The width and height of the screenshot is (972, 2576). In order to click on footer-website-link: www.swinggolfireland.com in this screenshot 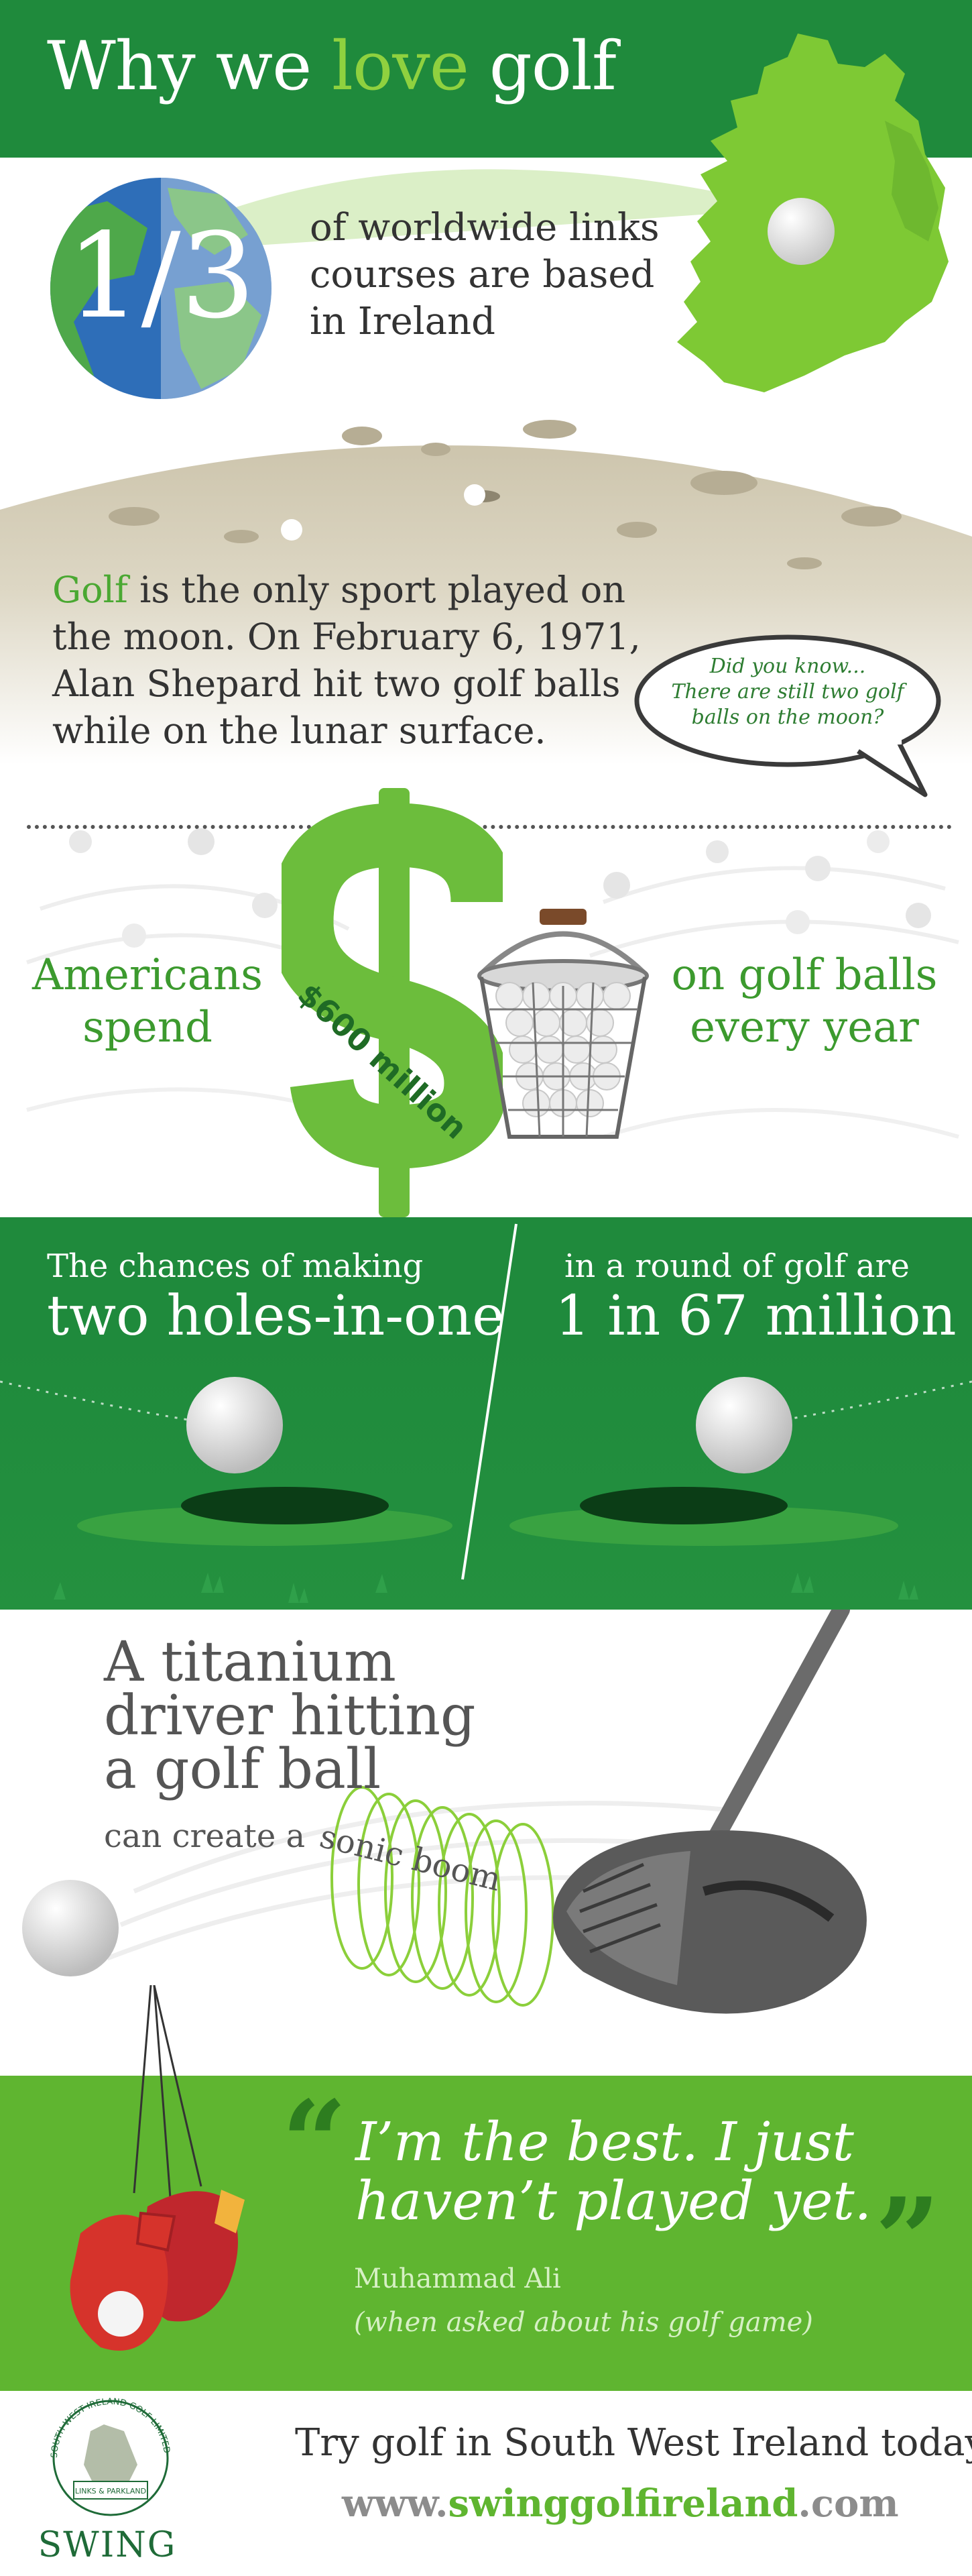, I will do `click(621, 2503)`.